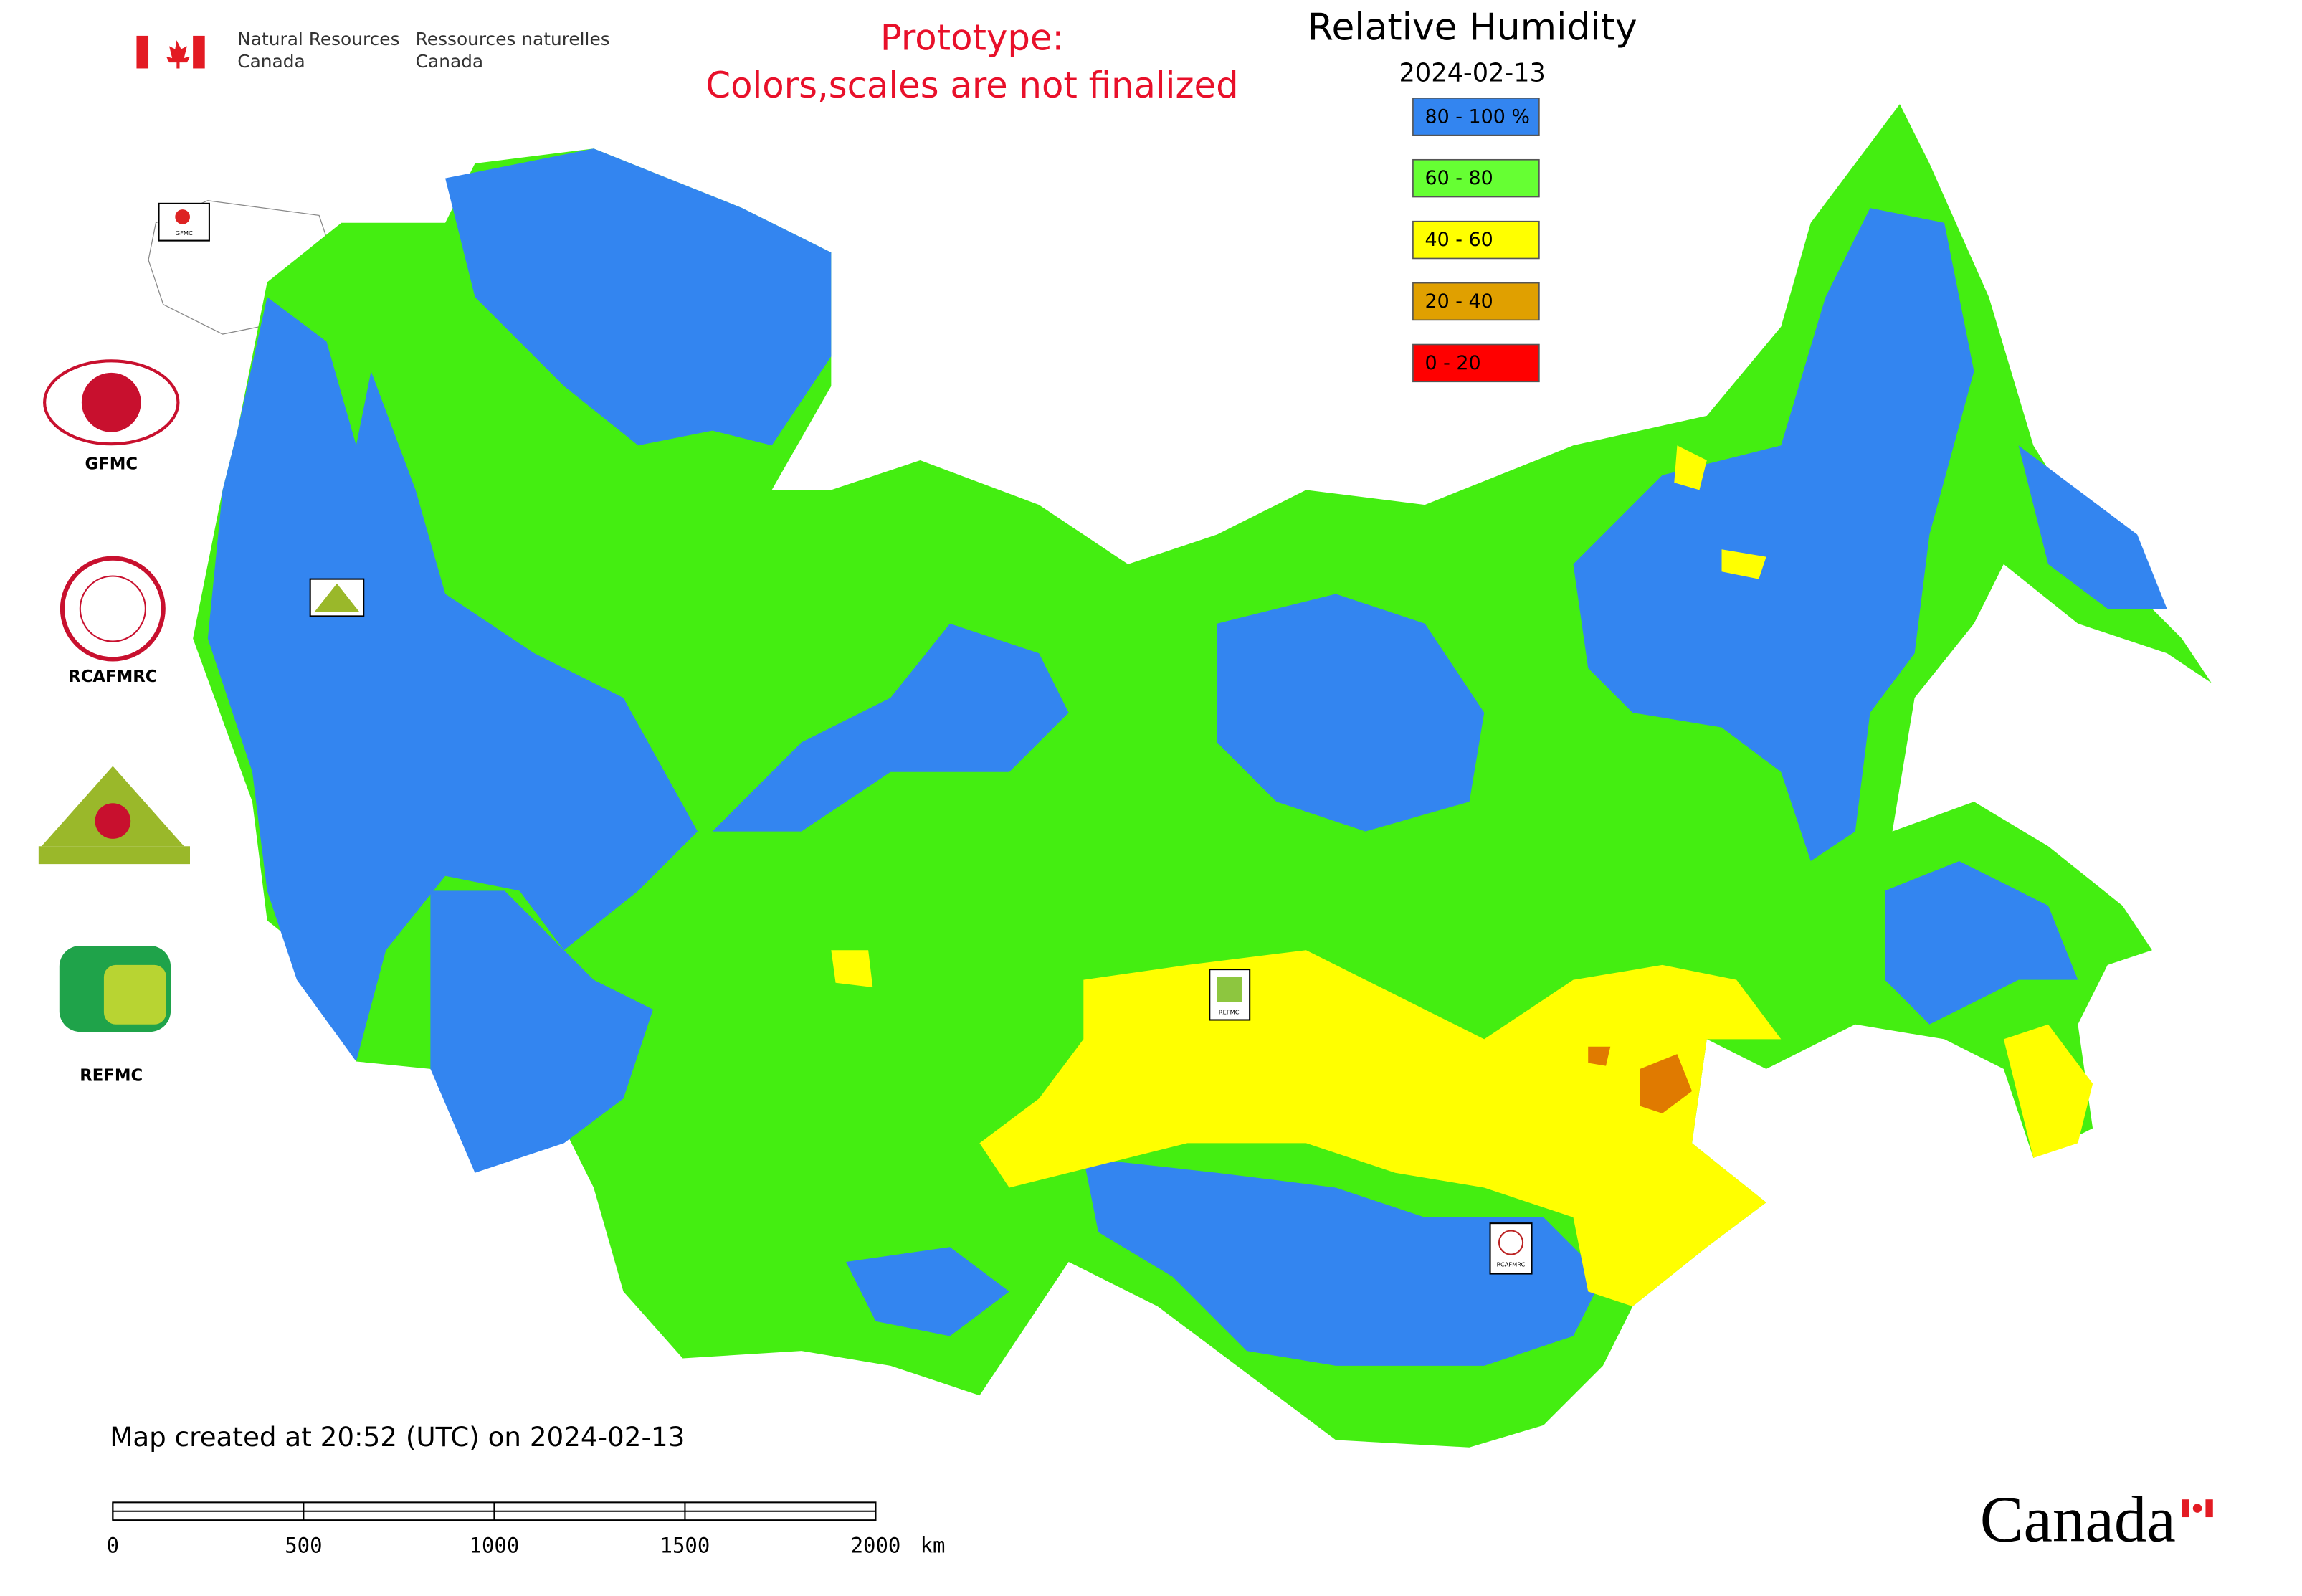  I want to click on legend: 80 - 100 % 60 - 80 40 - 60 20 - 40 0 - 20, so click(1476, 240).